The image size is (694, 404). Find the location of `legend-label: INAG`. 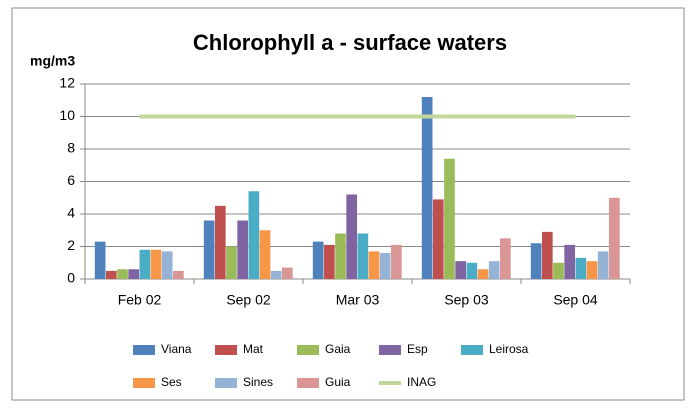

legend-label: INAG is located at coordinates (421, 382).